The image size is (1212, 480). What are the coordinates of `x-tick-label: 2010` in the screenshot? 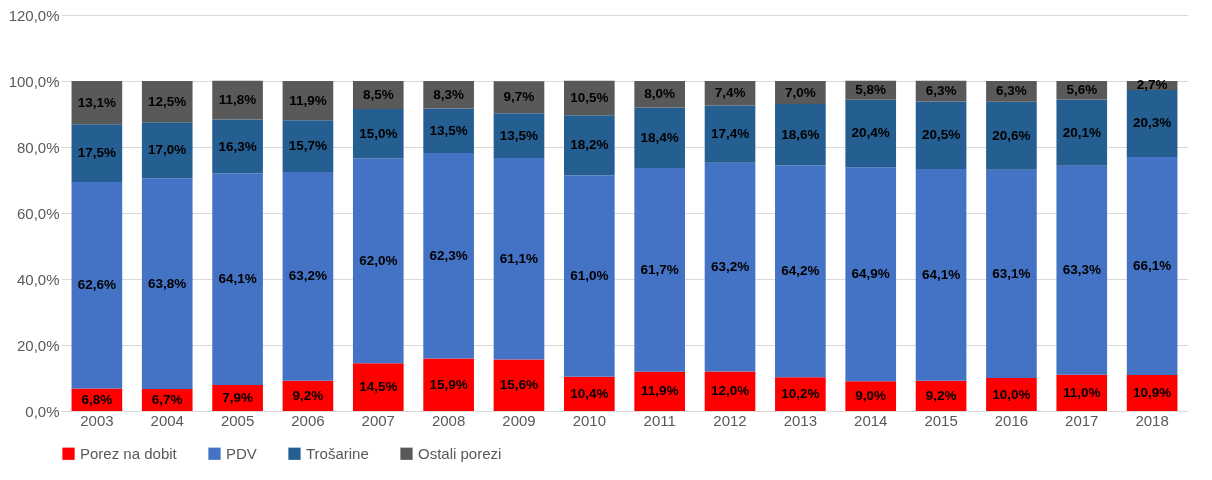 It's located at (589, 420).